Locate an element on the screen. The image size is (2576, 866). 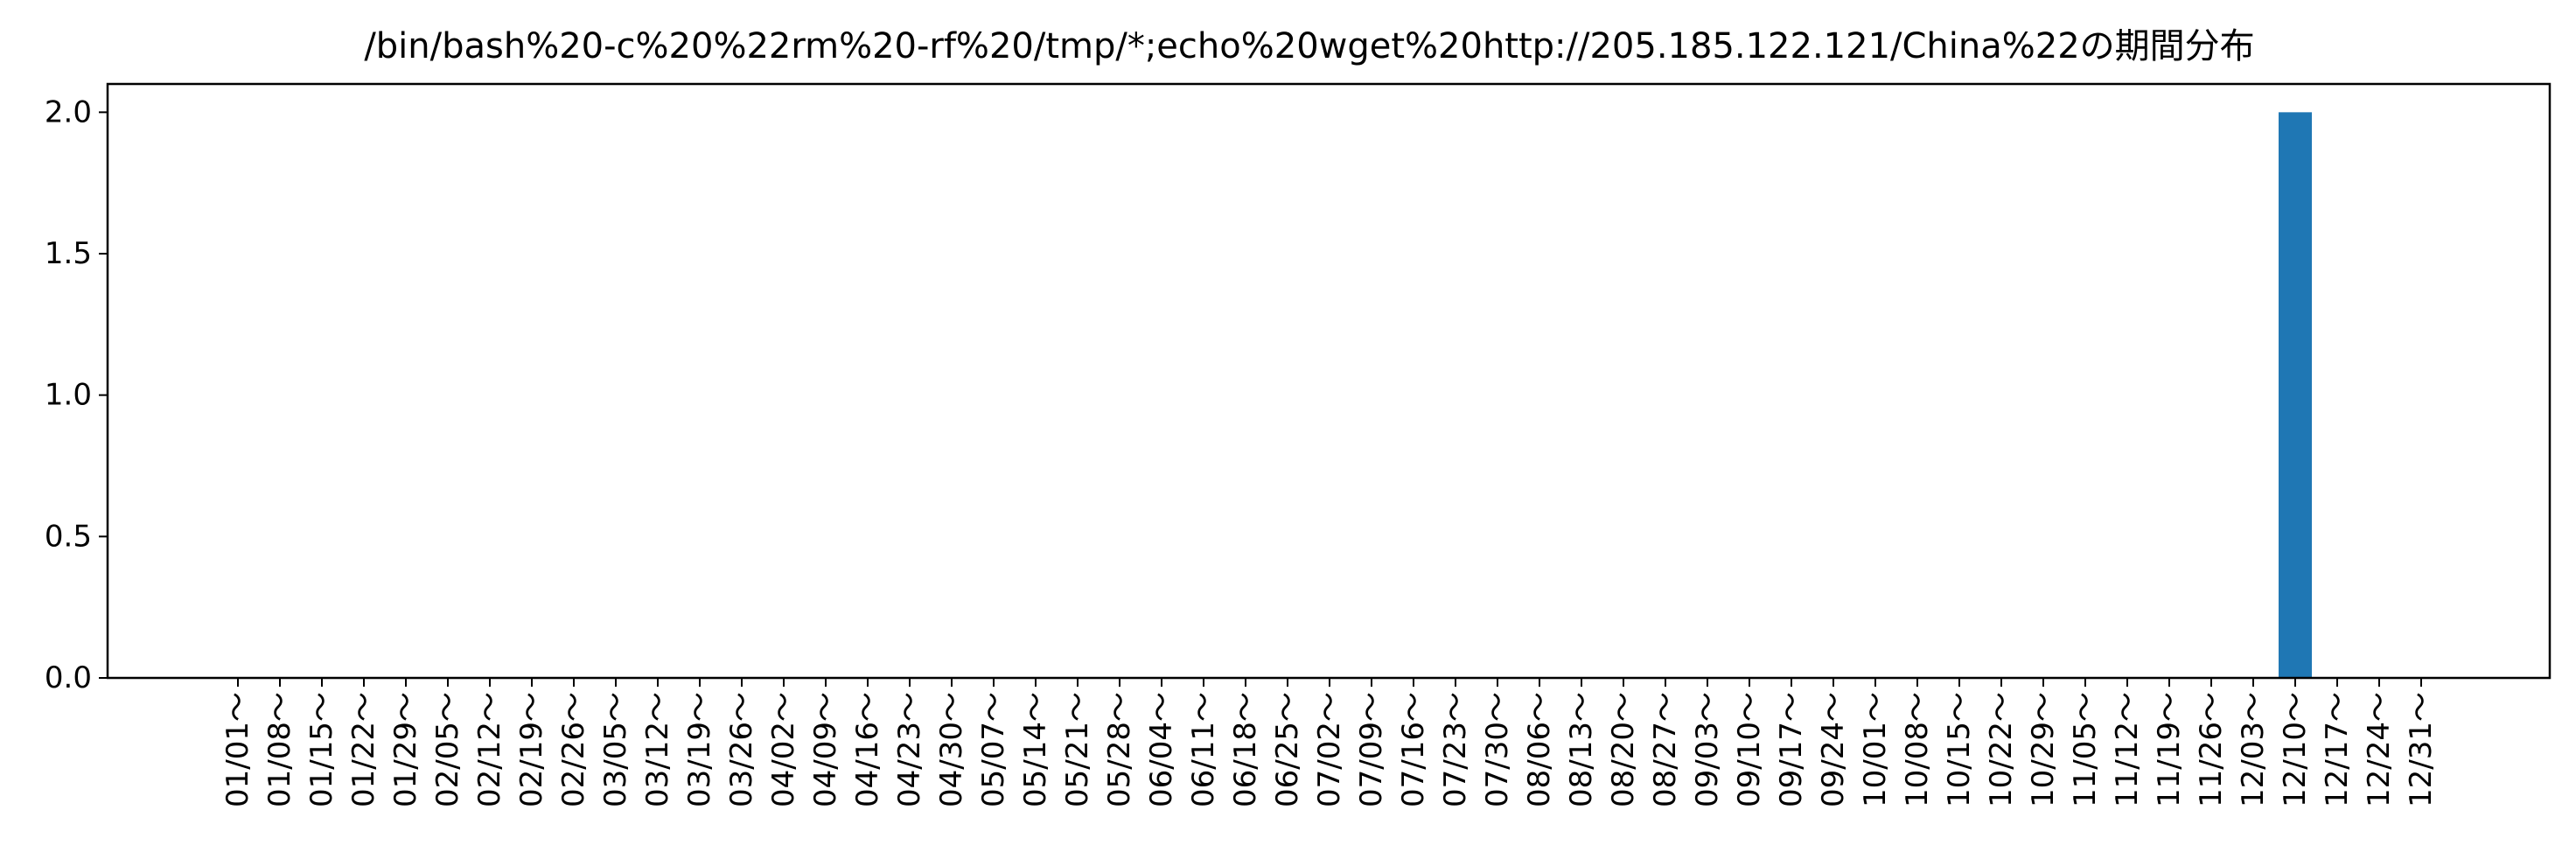
x-tick-label: 10/29～ is located at coordinates (2043, 749).